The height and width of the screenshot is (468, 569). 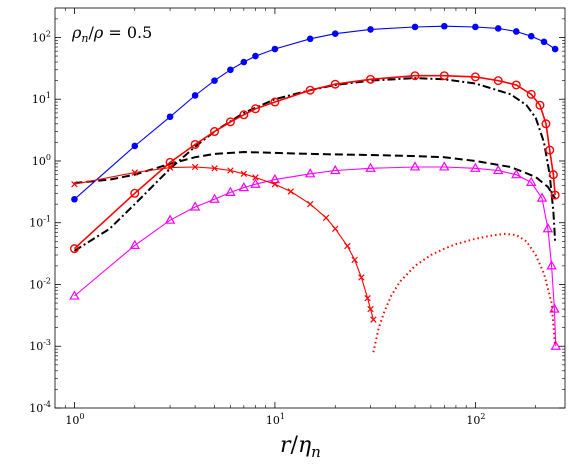 What do you see at coordinates (41, 160) in the screenshot?
I see `y-tick-label-4: 10⁰` at bounding box center [41, 160].